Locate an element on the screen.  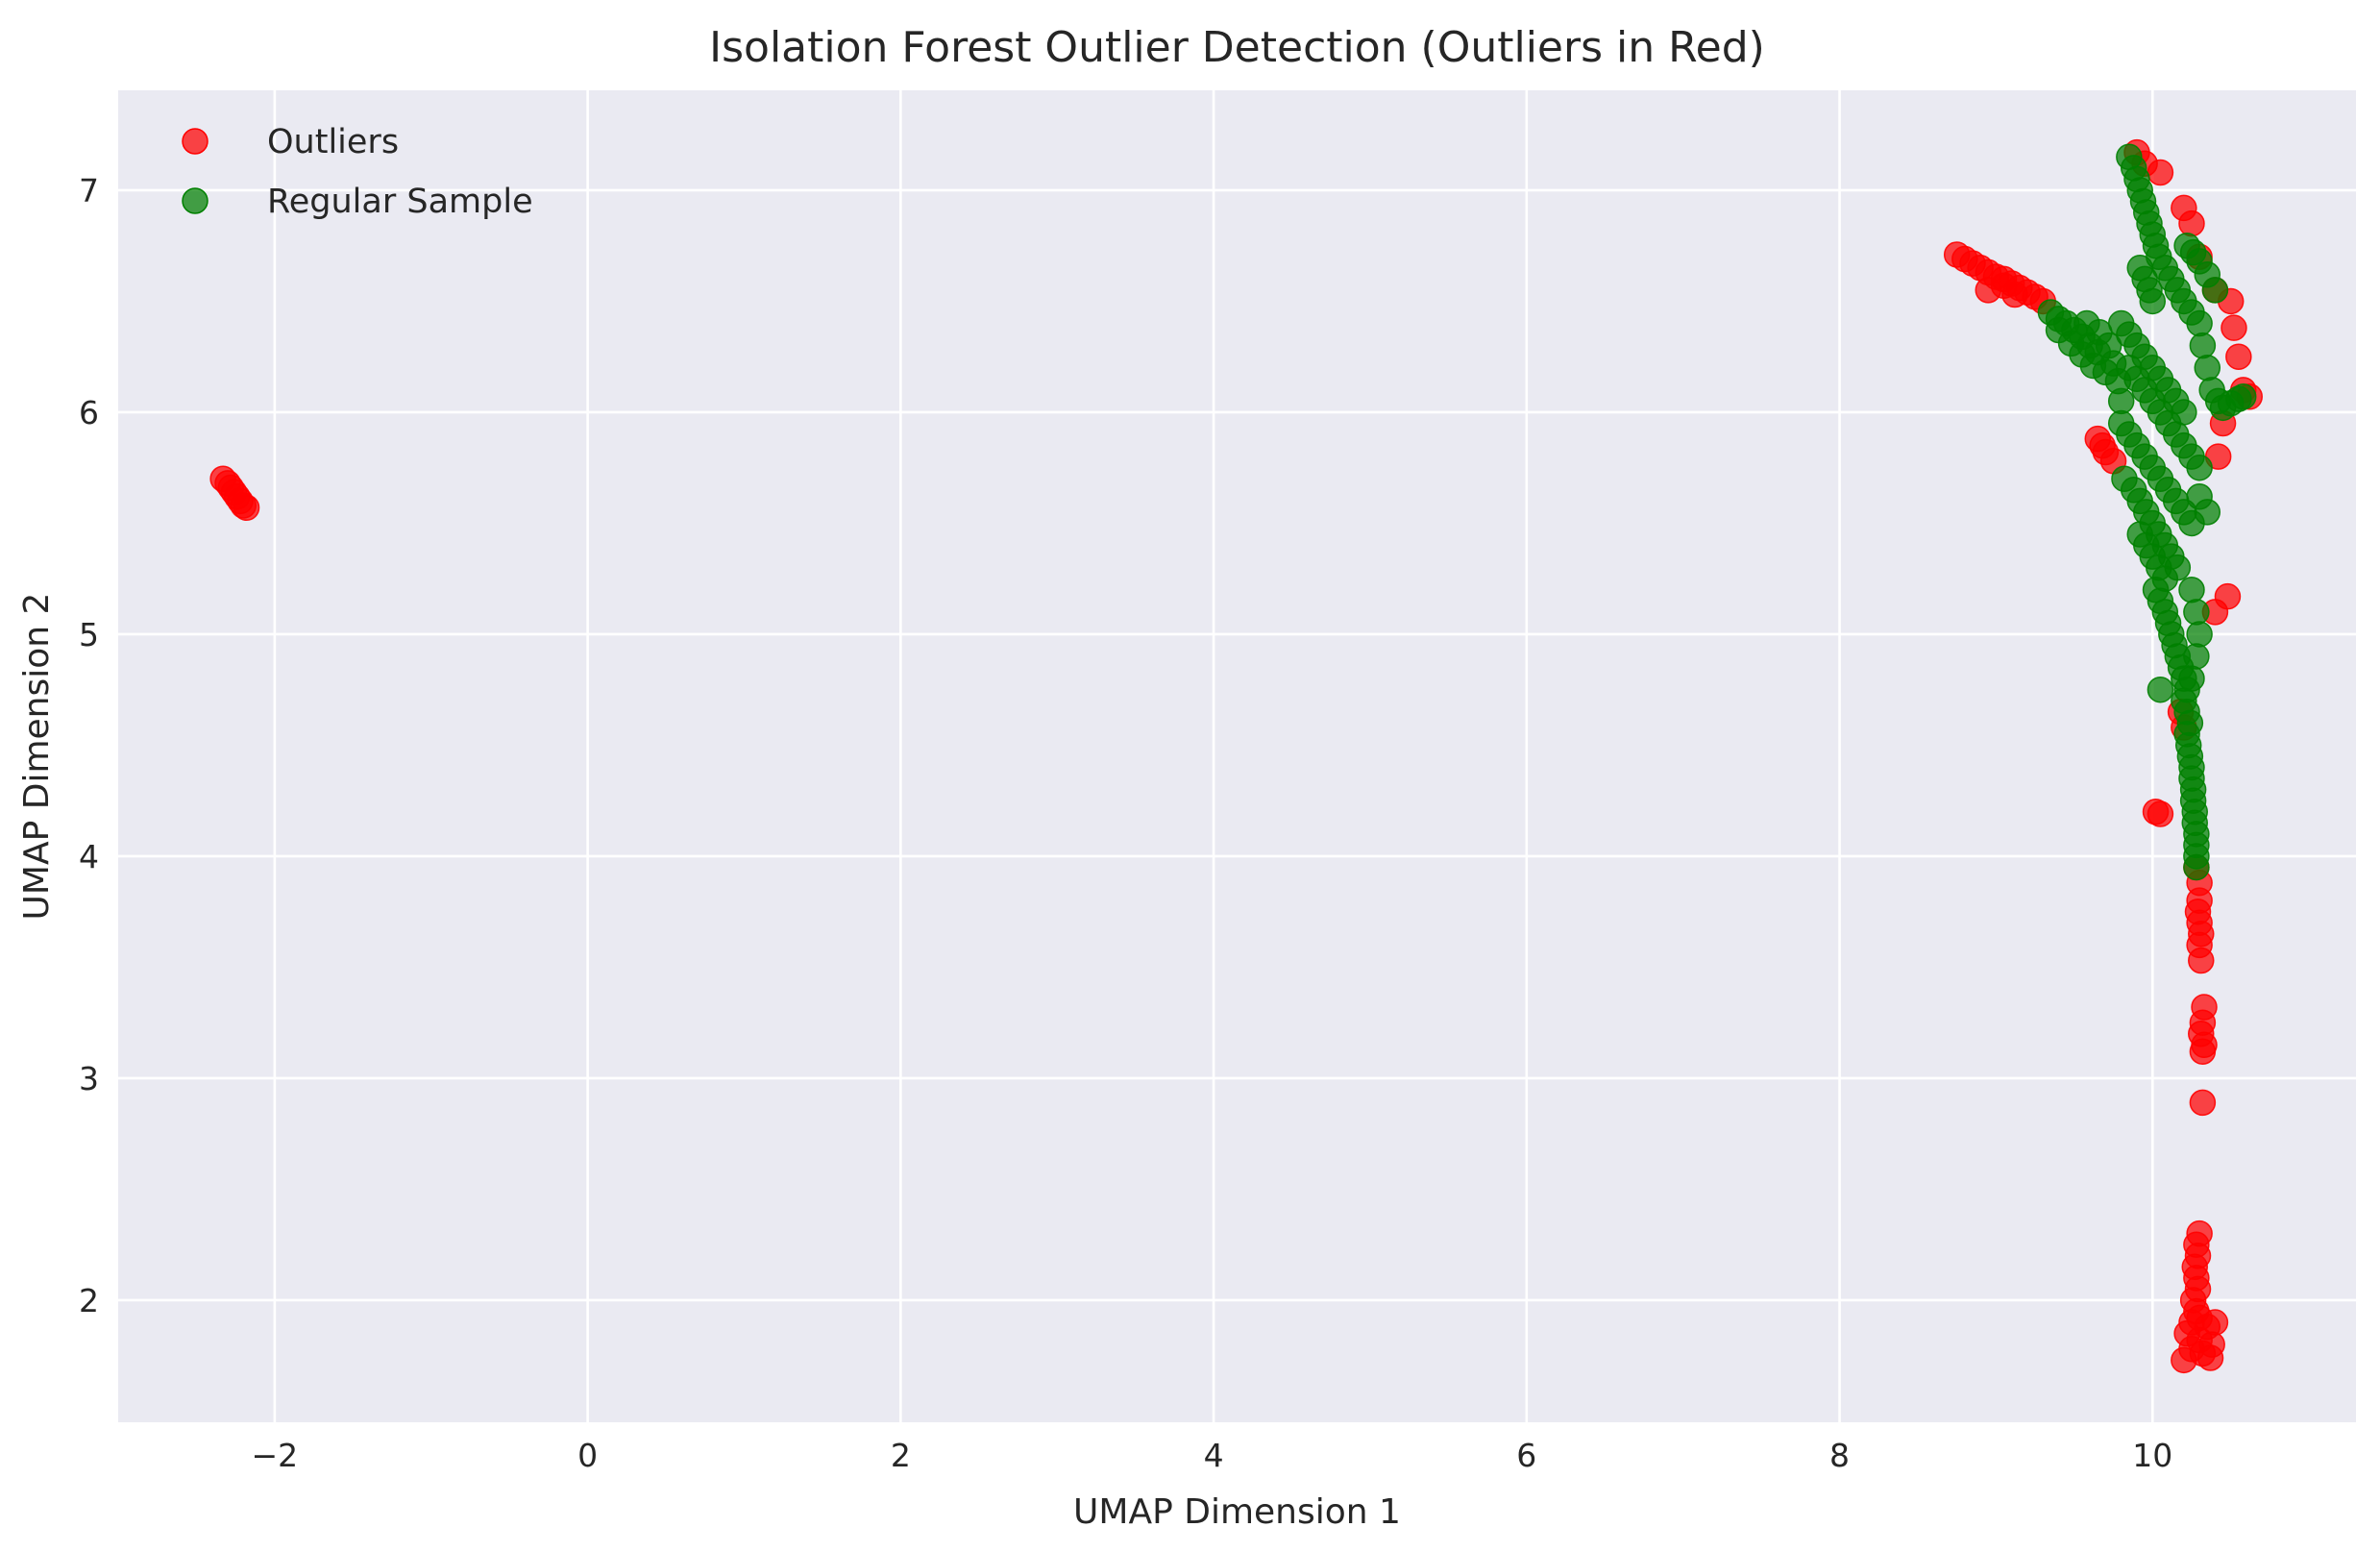
x-axis-label: UMAP Dimension 1 is located at coordinates (1237, 1512).